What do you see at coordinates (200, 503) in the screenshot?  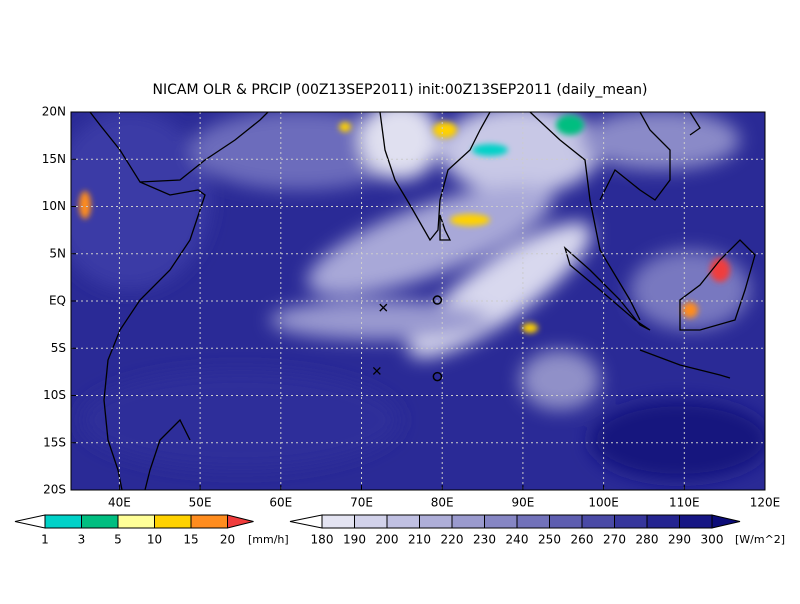 I see `x-tick-label: 50E` at bounding box center [200, 503].